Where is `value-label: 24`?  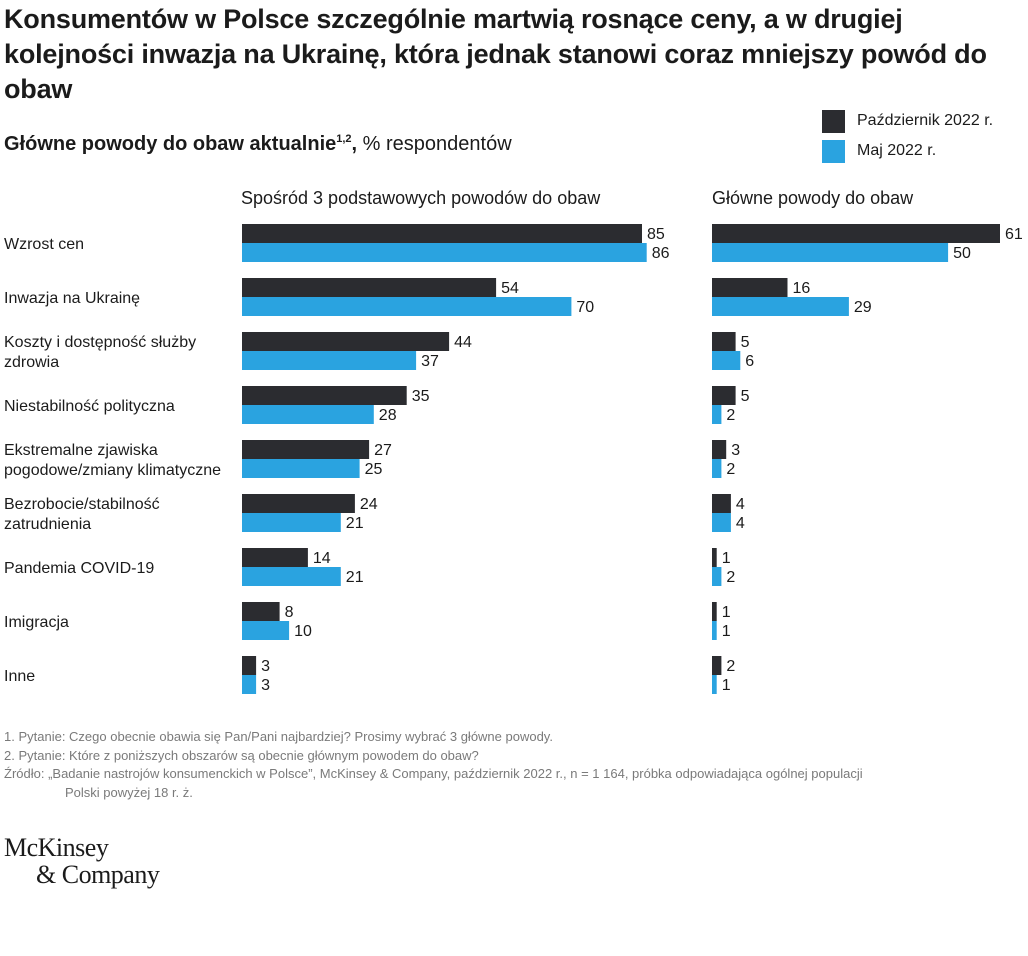 value-label: 24 is located at coordinates (369, 504).